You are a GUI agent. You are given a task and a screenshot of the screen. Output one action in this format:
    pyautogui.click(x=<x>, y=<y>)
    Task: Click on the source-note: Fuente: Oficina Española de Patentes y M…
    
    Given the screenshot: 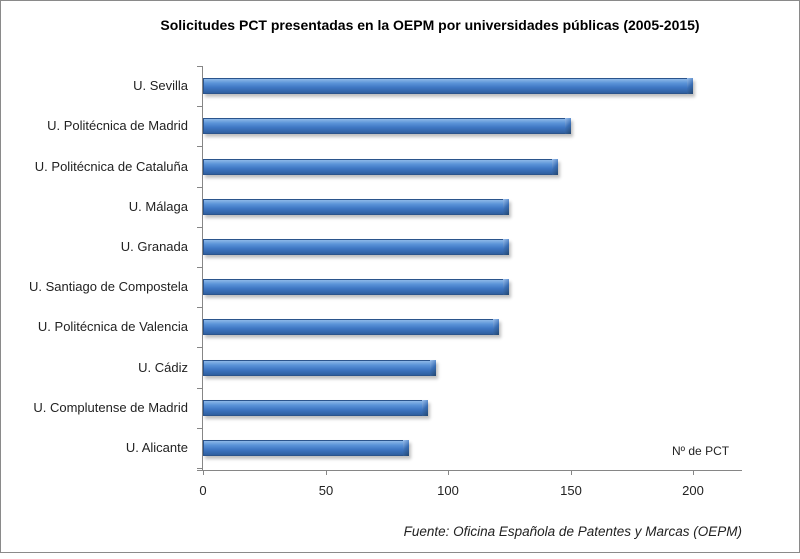 What is the action you would take?
    pyautogui.click(x=572, y=531)
    